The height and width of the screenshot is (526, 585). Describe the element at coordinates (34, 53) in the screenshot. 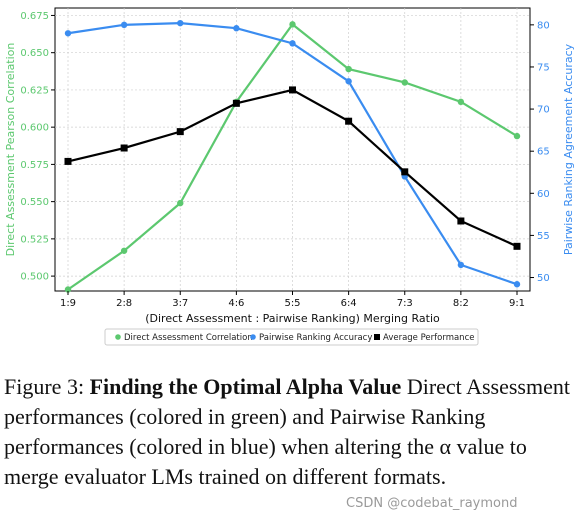

I see `y-left-tick-label: 0.650` at that location.